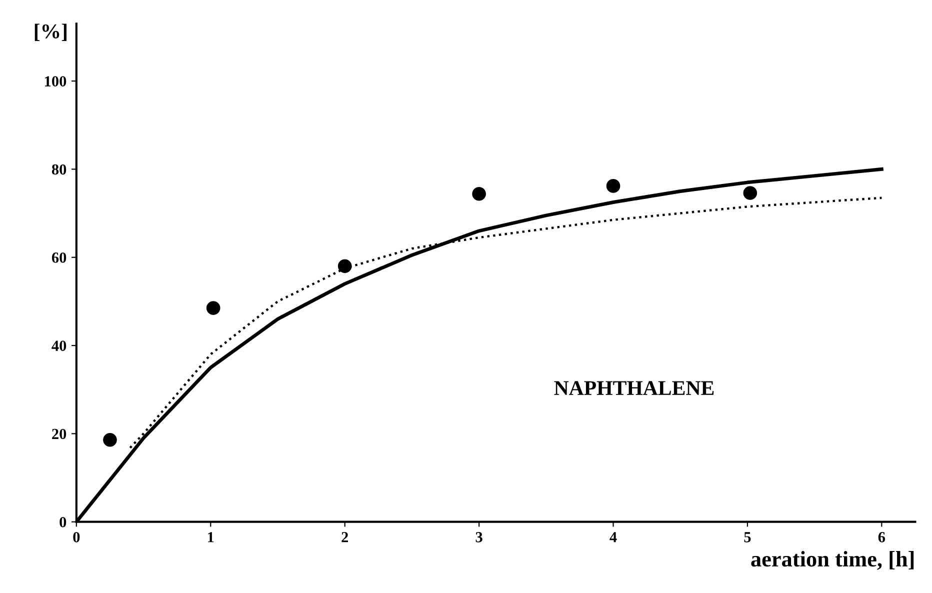  I want to click on x-tick-label: 4, so click(613, 537).